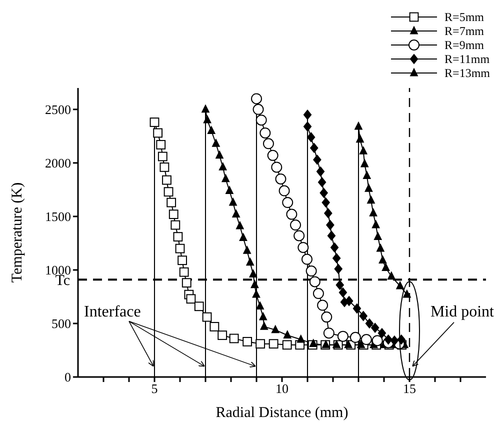 The width and height of the screenshot is (503, 431). What do you see at coordinates (154, 388) in the screenshot?
I see `x-tick-label: 5` at bounding box center [154, 388].